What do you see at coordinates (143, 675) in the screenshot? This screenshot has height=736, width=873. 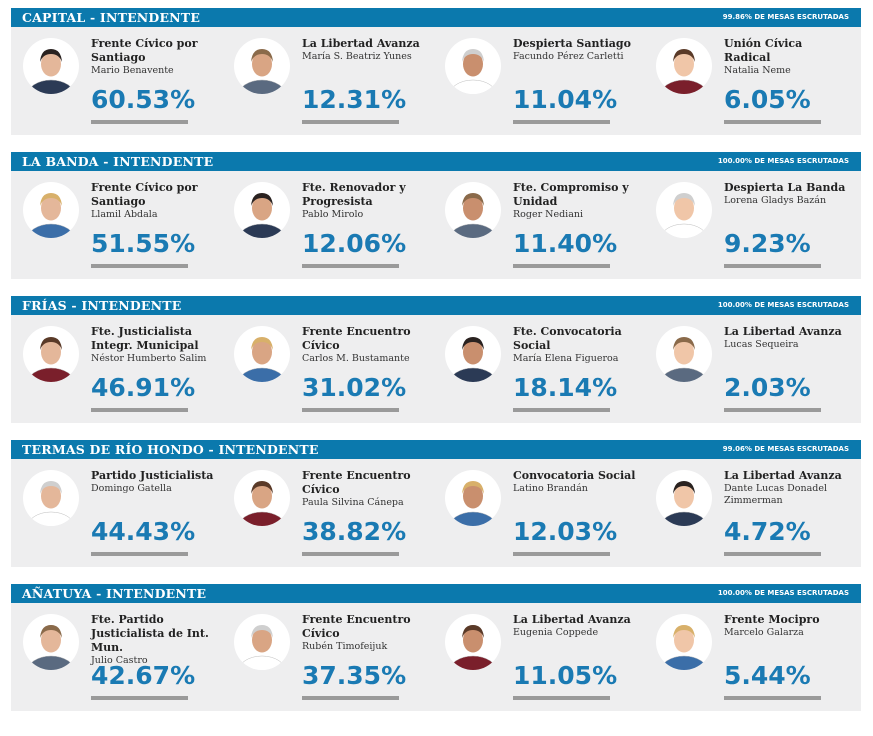 I see `vote-percent: 42.67%` at bounding box center [143, 675].